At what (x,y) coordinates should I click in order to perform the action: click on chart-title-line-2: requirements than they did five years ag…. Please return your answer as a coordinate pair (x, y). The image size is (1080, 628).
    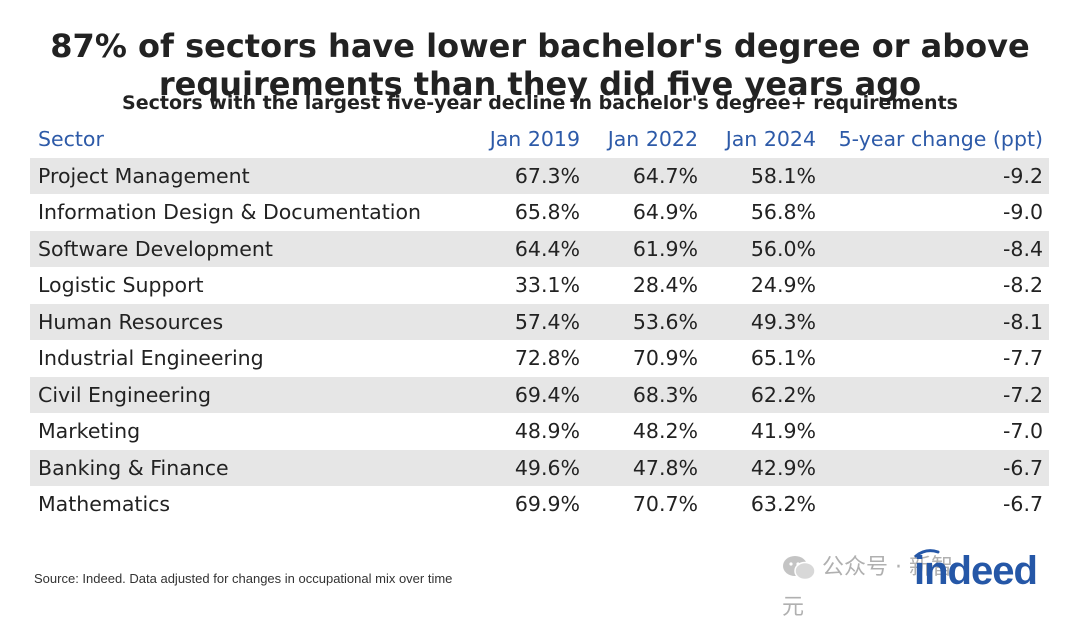
    Looking at the image, I should click on (540, 84).